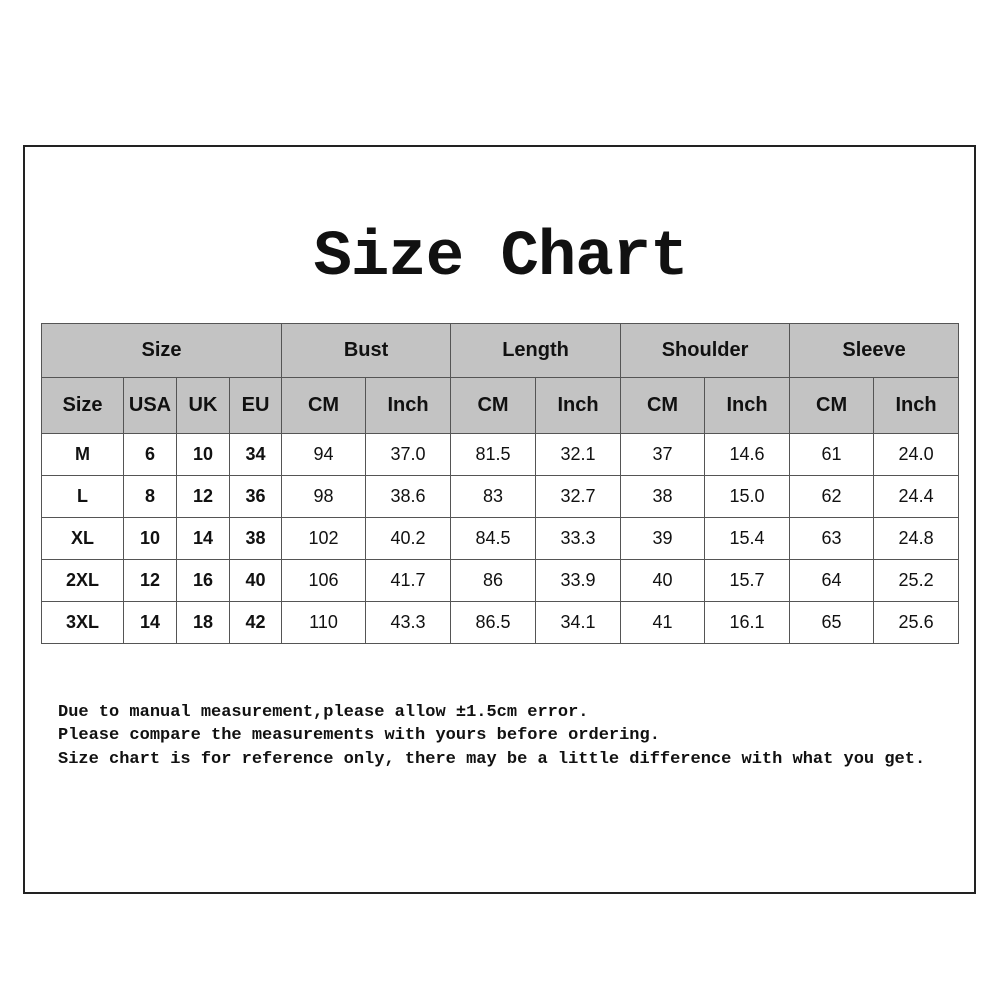 The height and width of the screenshot is (1001, 1001). What do you see at coordinates (324, 496) in the screenshot?
I see `table-cell: 98` at bounding box center [324, 496].